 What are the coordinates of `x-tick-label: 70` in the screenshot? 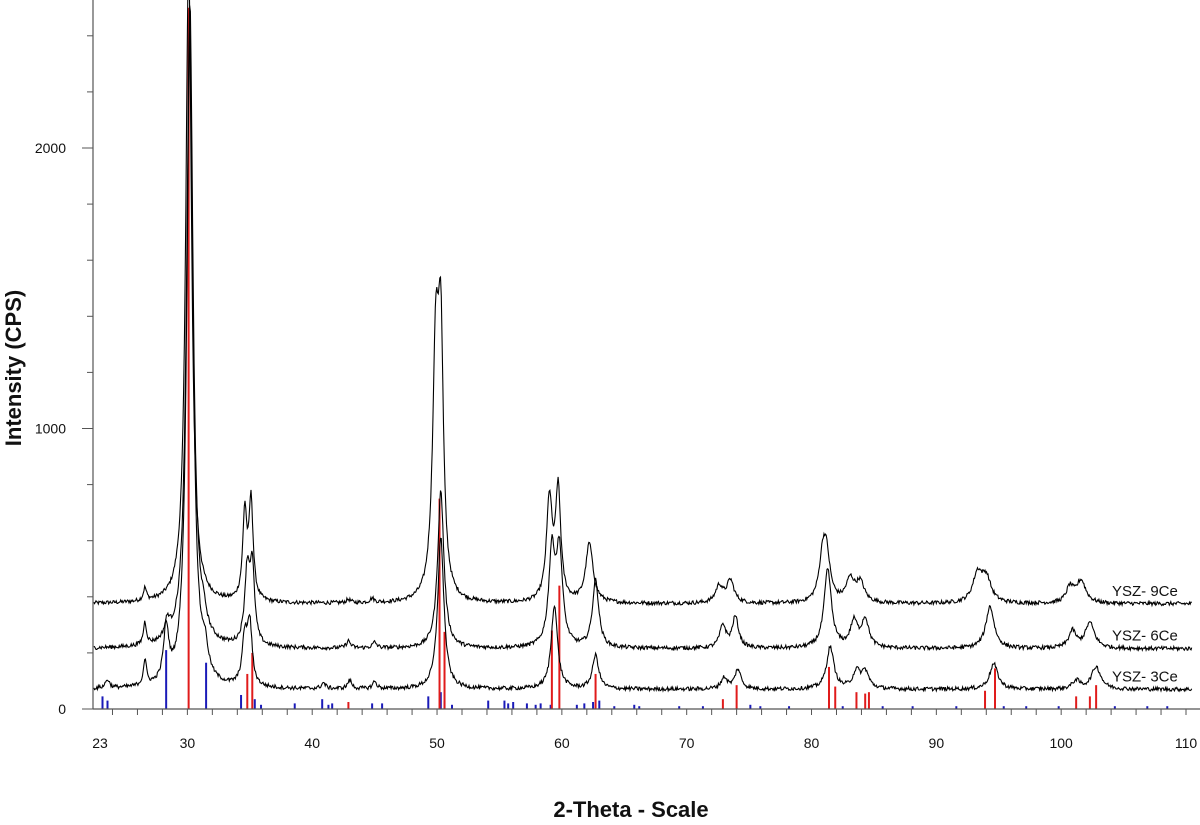 It's located at (687, 743).